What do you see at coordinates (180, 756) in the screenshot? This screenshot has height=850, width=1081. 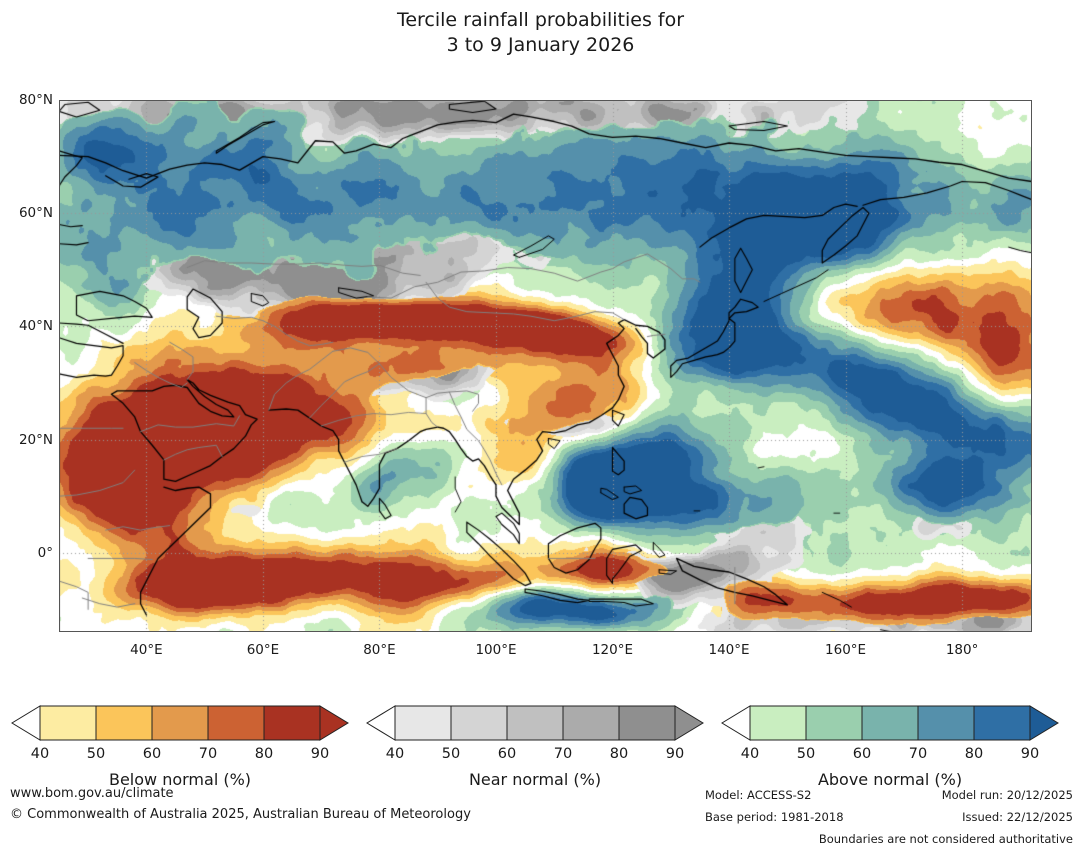 I see `colorbar-below-normal-ticks: 40 50 60 70 80 90` at bounding box center [180, 756].